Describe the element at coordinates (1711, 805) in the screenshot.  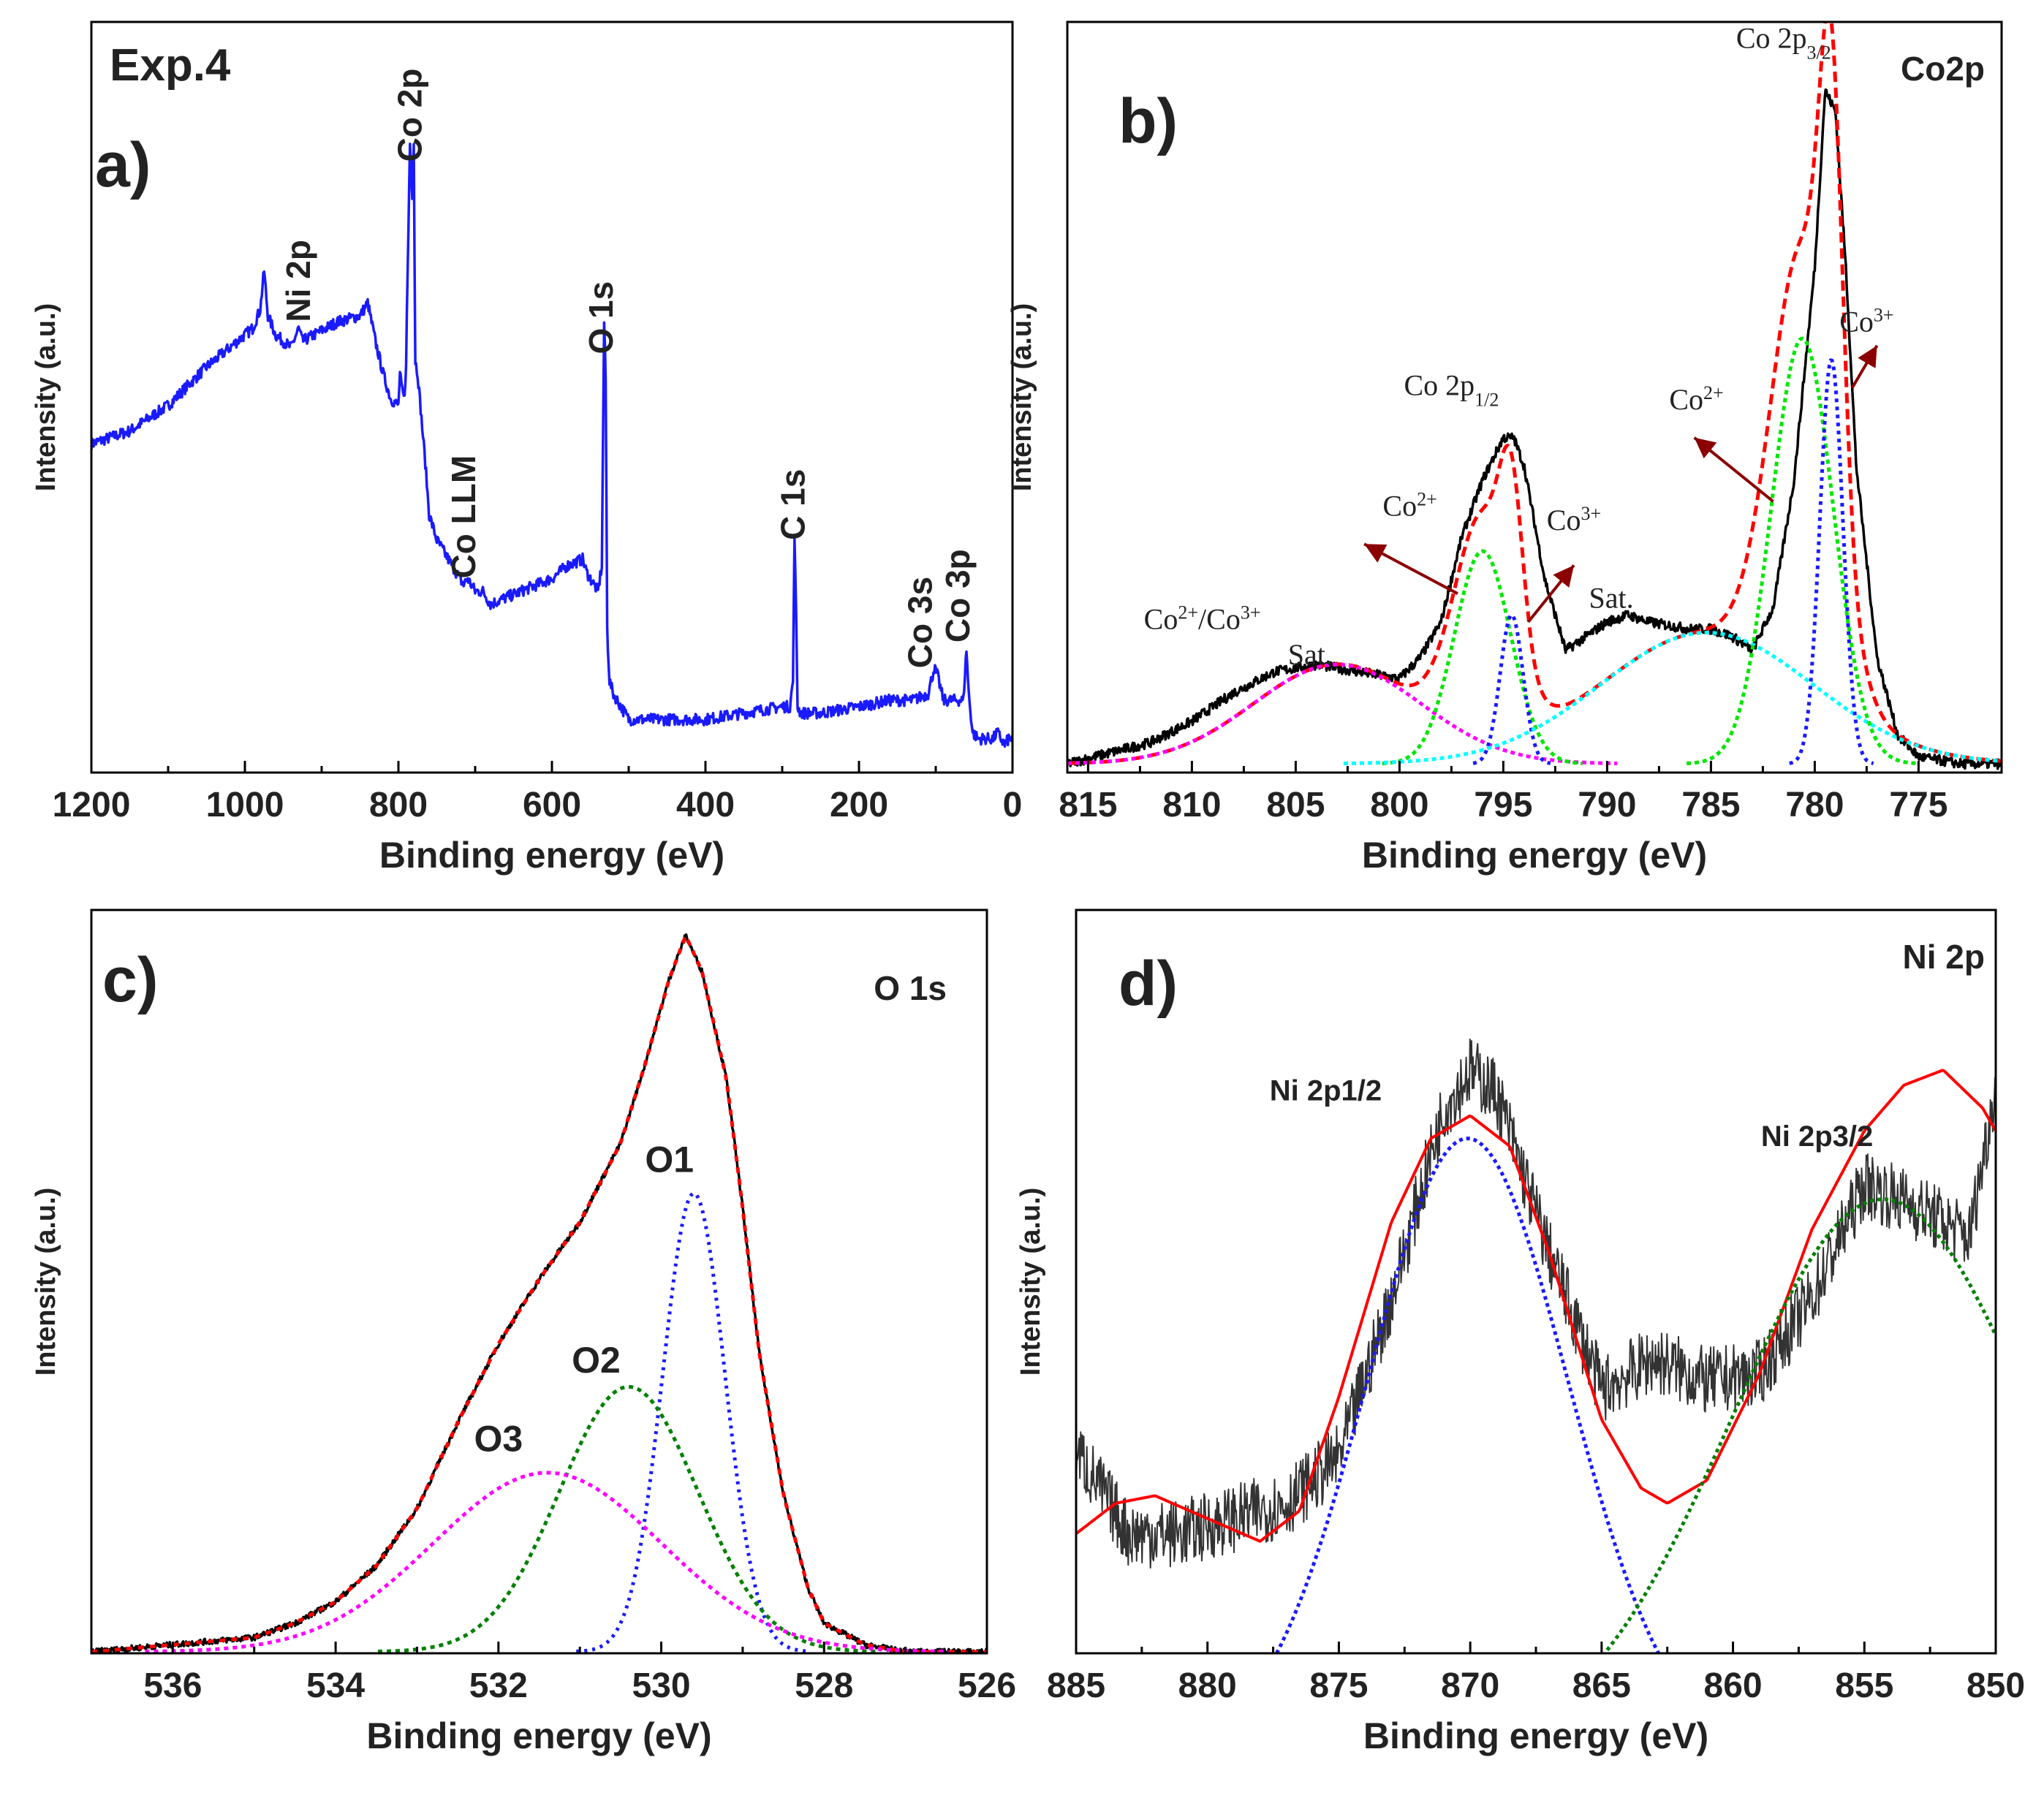
I see `x-tick-label: 785` at that location.